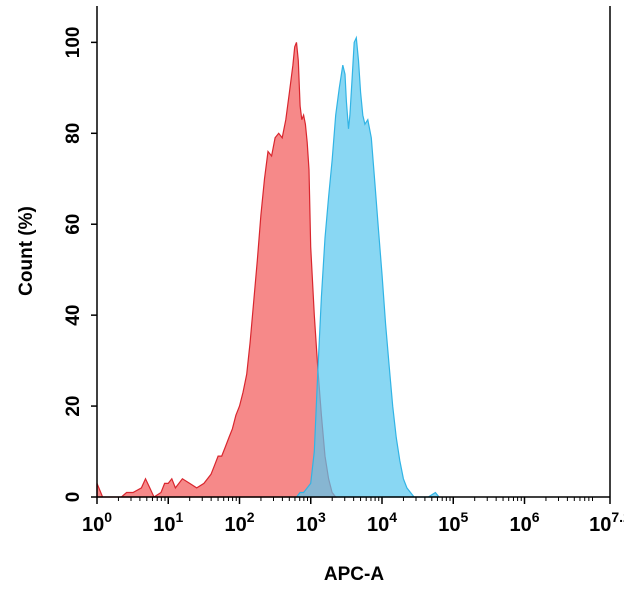  Describe the element at coordinates (354, 574) in the screenshot. I see `x-axis-title: APC-A` at that location.